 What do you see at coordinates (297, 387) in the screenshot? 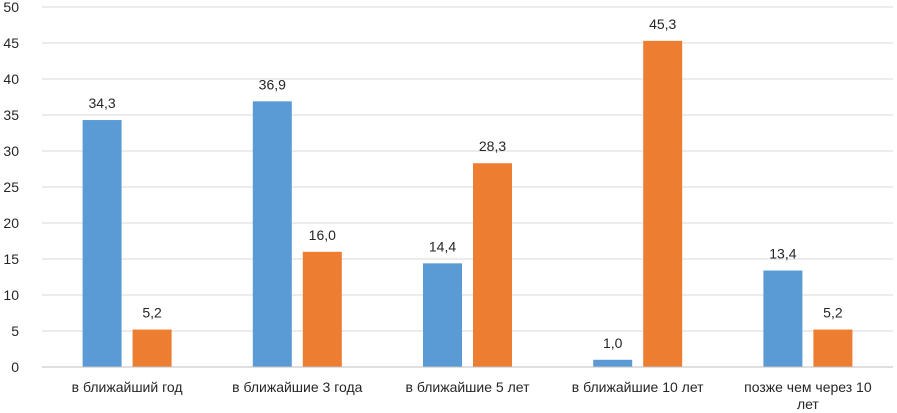
I see `x-tick-label: в ближайшие 3 года` at bounding box center [297, 387].